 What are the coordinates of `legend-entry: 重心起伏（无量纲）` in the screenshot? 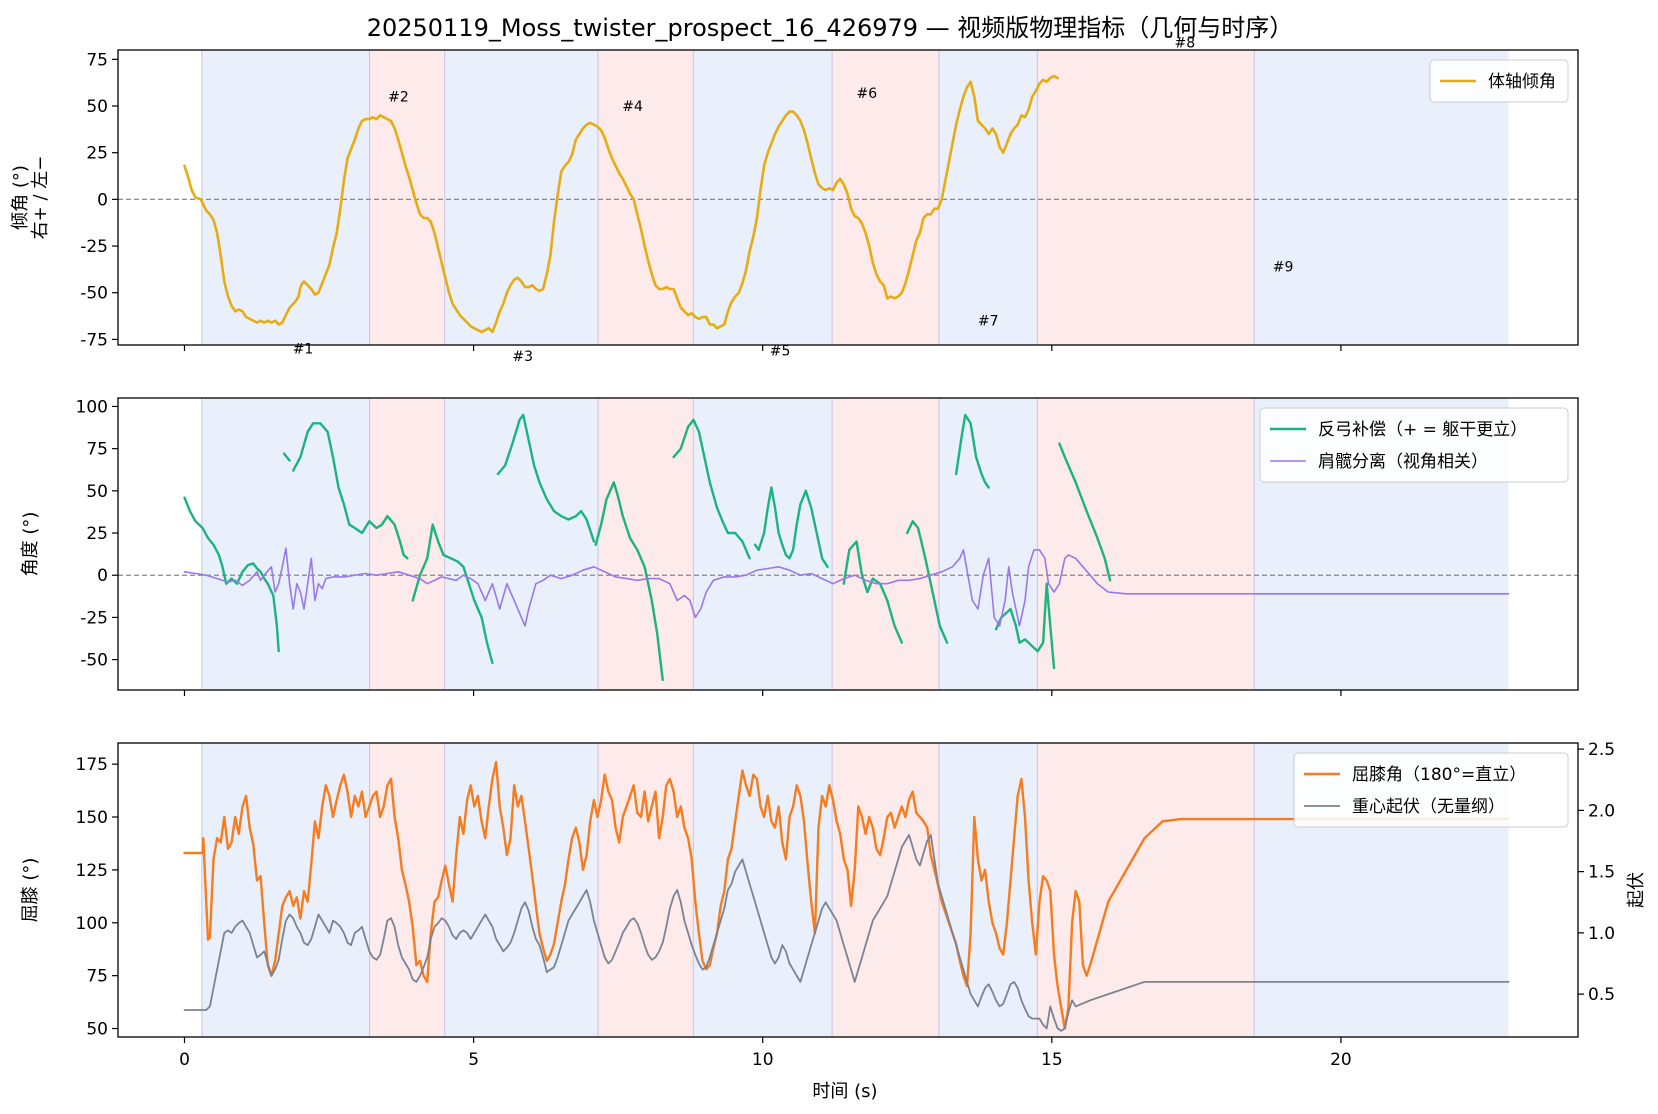 It's located at (1428, 807).